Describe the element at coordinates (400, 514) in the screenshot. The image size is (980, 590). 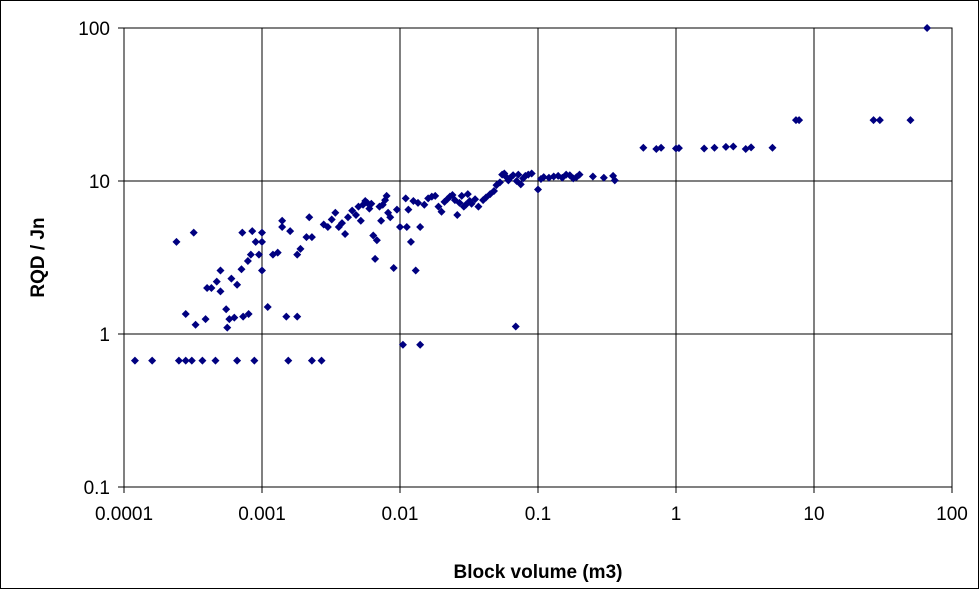
I see `x-tick-label: 0.01` at that location.